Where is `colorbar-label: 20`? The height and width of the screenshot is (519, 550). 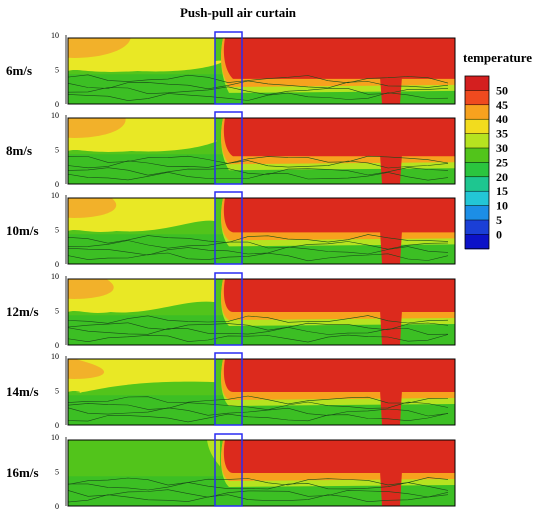
colorbar-label: 20 is located at coordinates (502, 177).